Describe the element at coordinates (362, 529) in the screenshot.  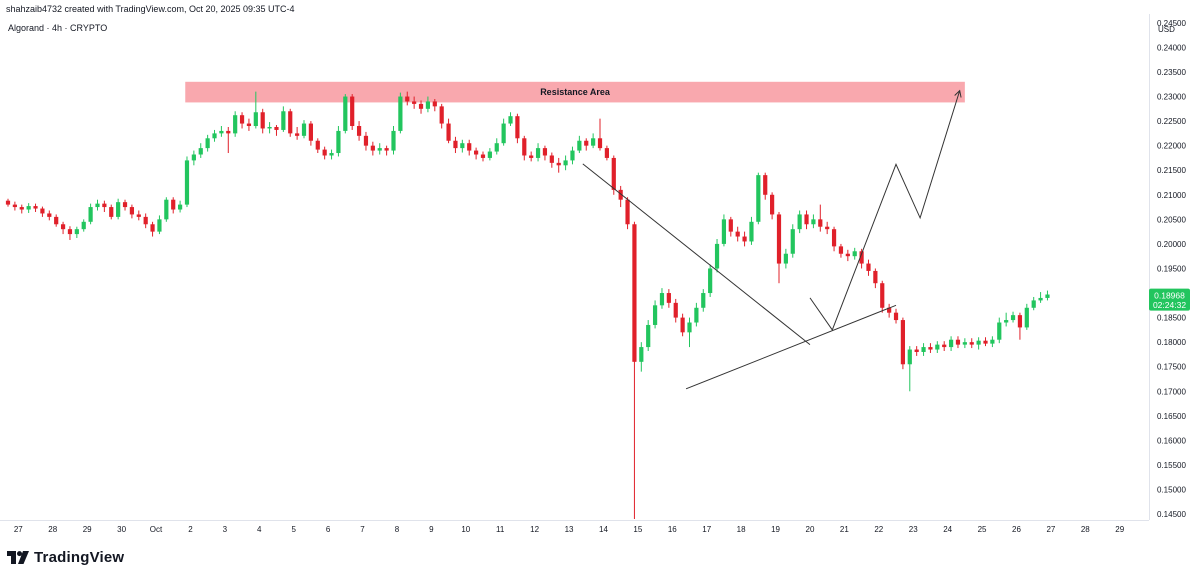
I see `time-tick-label: 7` at that location.